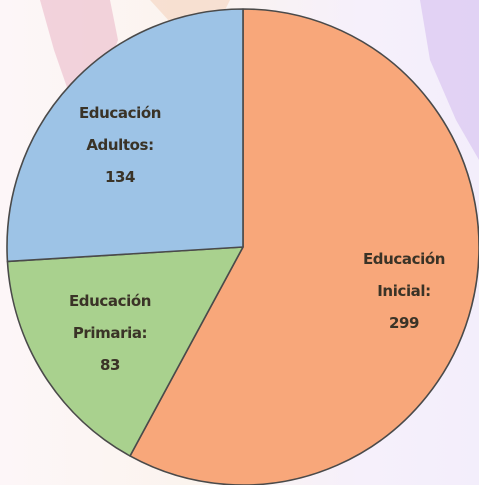 Image resolution: width=479 pixels, height=485 pixels. Describe the element at coordinates (404, 323) in the screenshot. I see `pie-slice-label-line: 299` at that location.